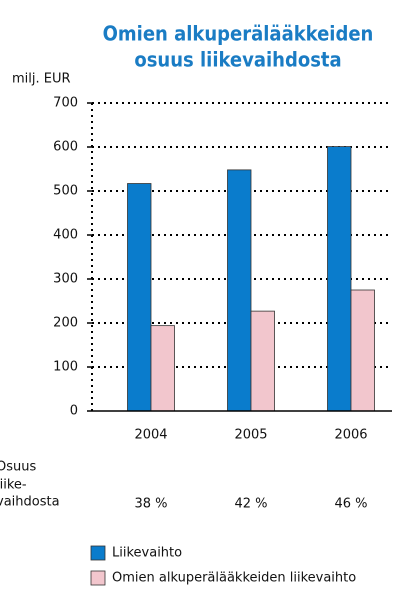  What do you see at coordinates (150, 504) in the screenshot?
I see `share-value: 38 %` at bounding box center [150, 504].